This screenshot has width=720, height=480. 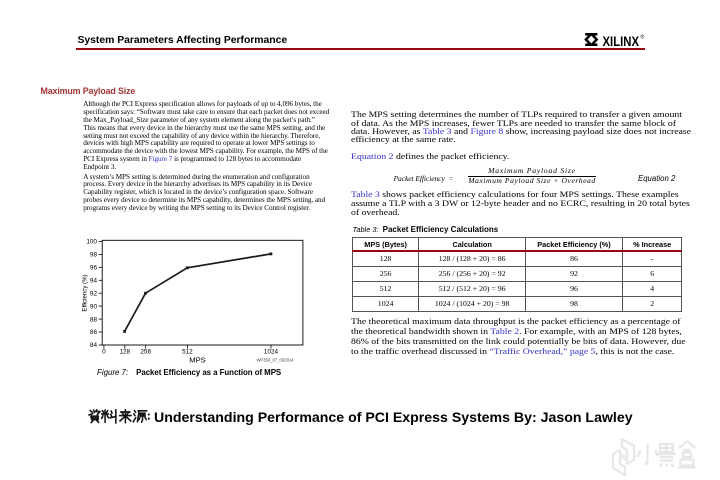 What do you see at coordinates (271, 352) in the screenshot?
I see `svg-text: 1024` at bounding box center [271, 352].